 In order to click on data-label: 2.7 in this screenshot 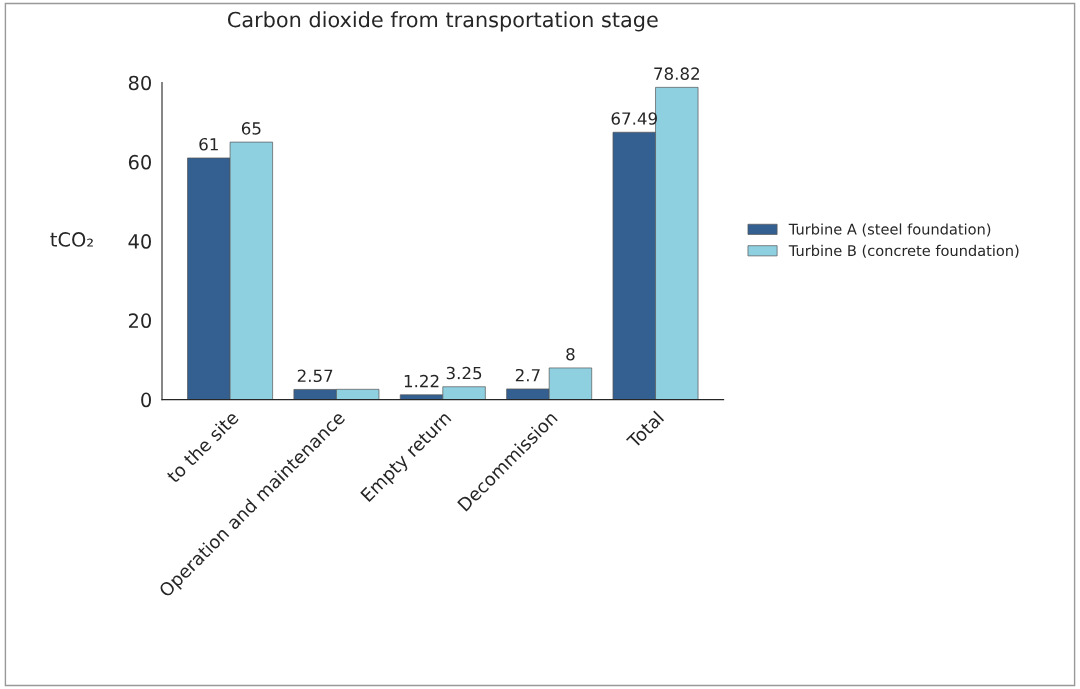, I will do `click(527, 375)`.